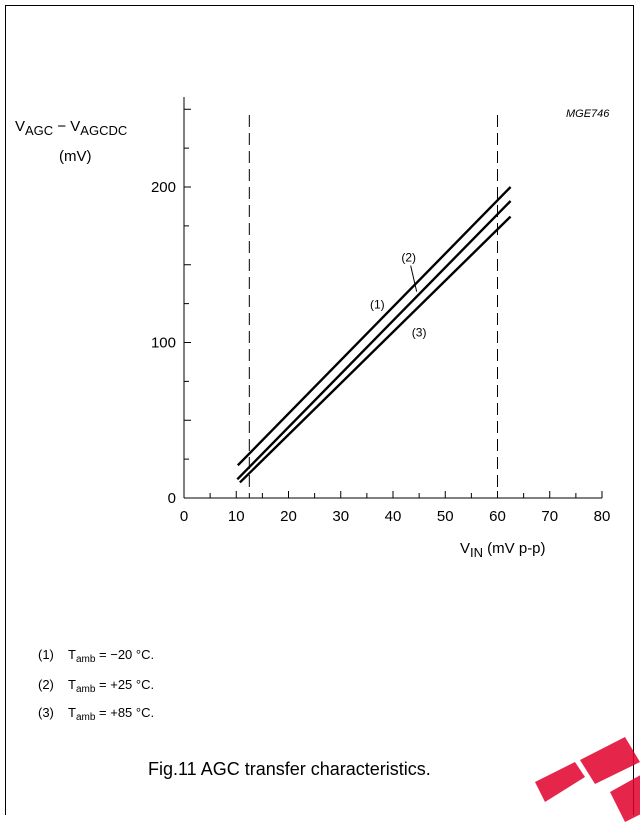 This screenshot has width=640, height=822. What do you see at coordinates (75, 156) in the screenshot?
I see `y-axis-unit: (mV)` at bounding box center [75, 156].